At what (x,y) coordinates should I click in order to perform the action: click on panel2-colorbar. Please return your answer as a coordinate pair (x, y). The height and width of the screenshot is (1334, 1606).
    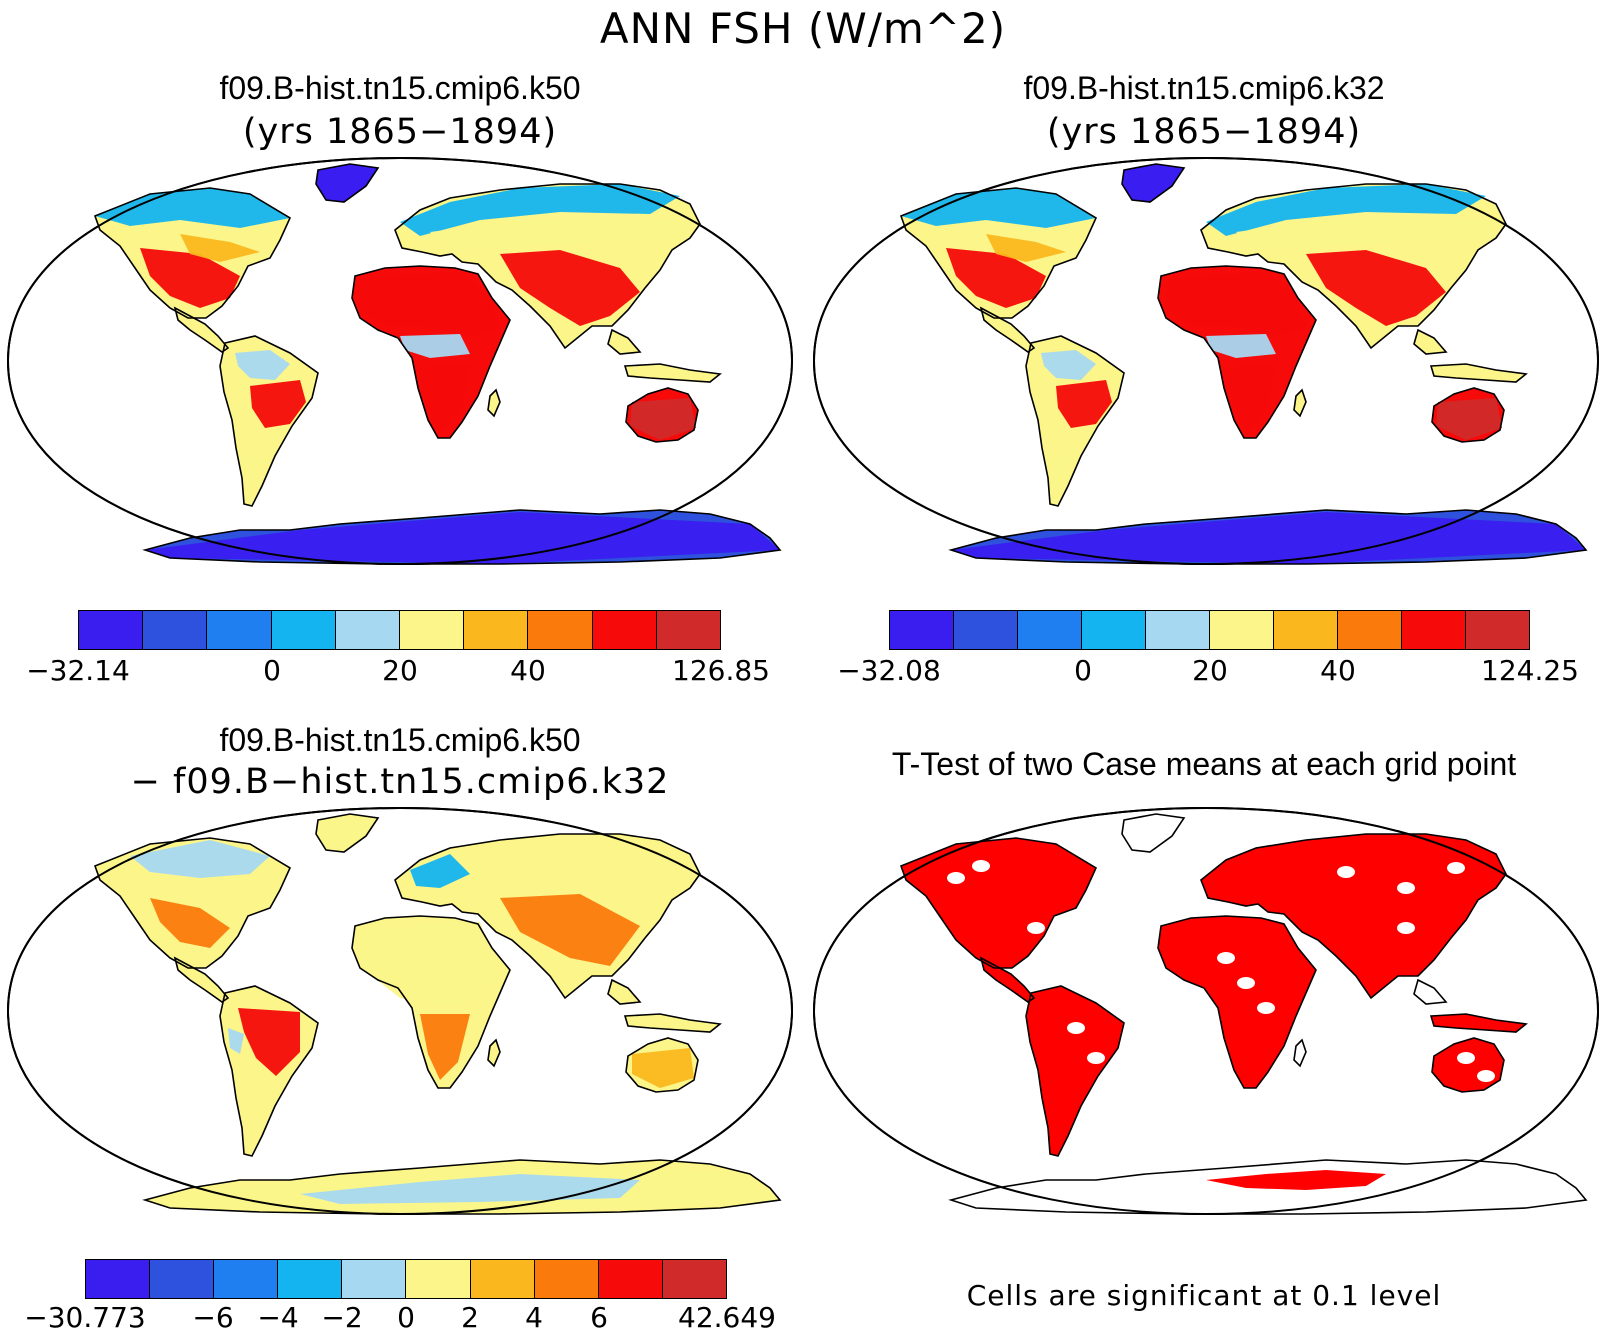
    Looking at the image, I should click on (1209, 630).